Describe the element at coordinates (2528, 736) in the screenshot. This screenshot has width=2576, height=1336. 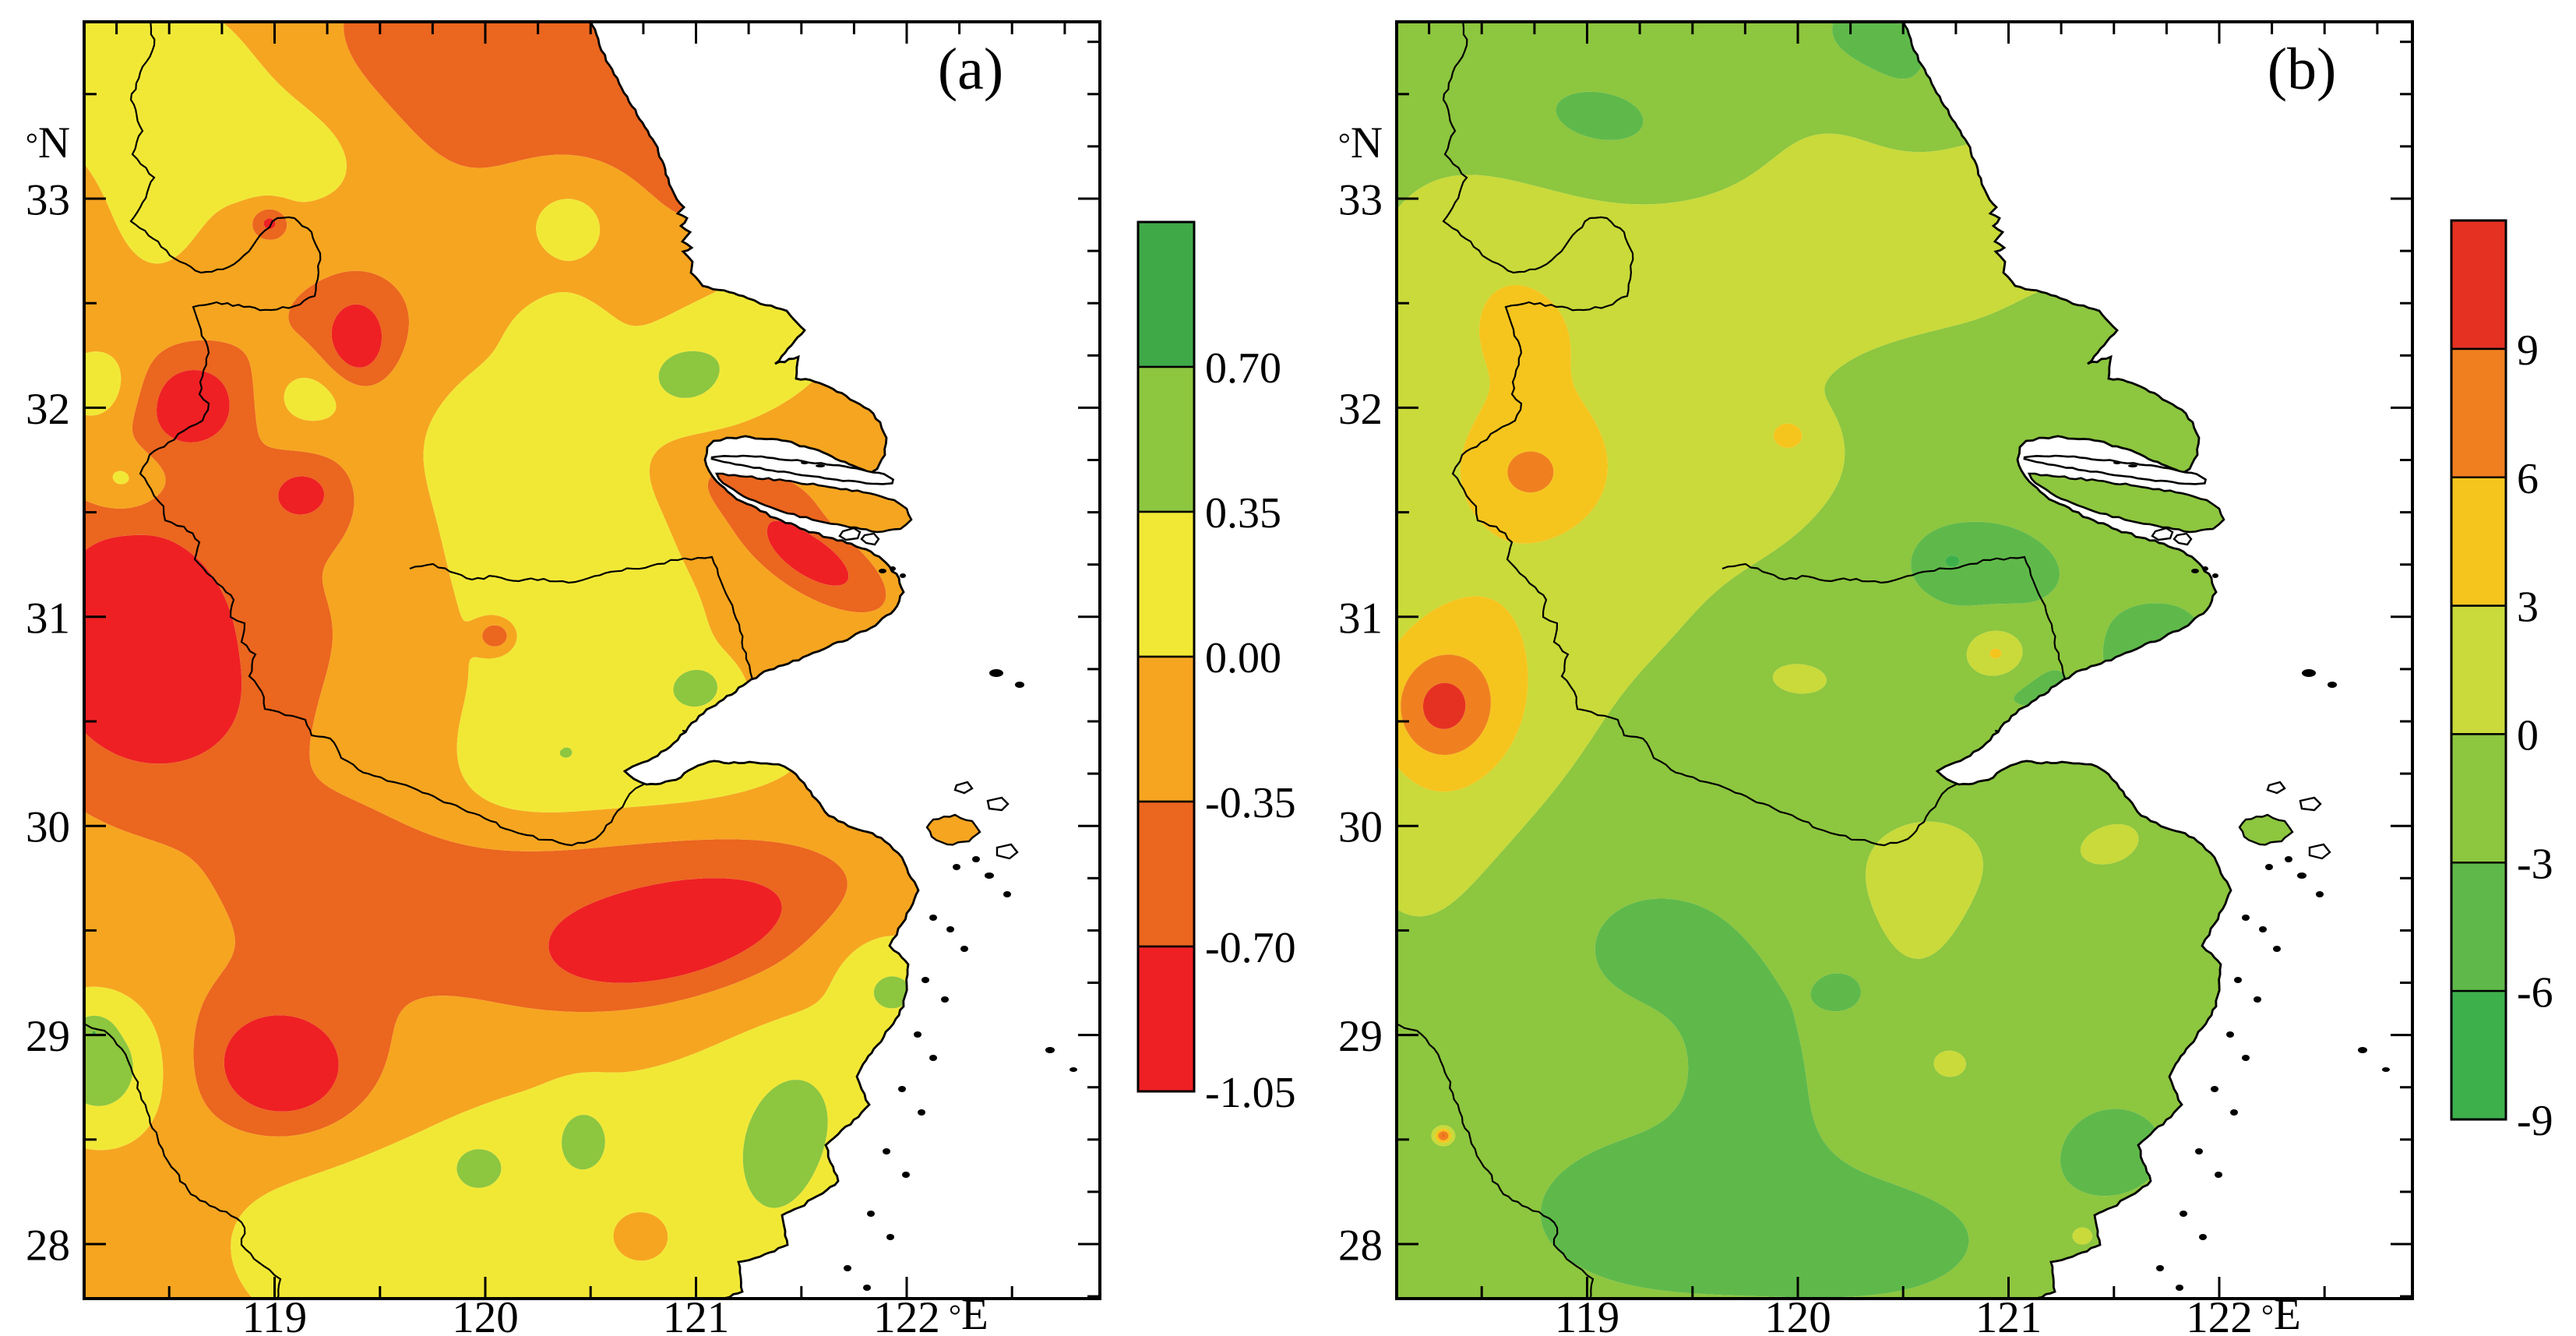
I see `svg-text: 0` at that location.